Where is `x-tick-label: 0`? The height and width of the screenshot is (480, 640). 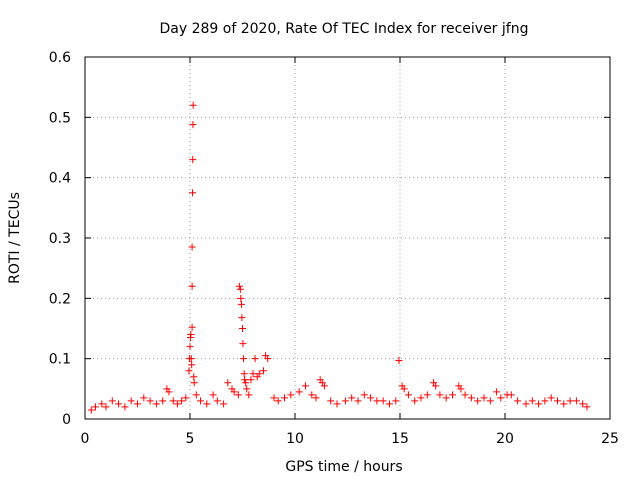 x-tick-label: 0 is located at coordinates (85, 439).